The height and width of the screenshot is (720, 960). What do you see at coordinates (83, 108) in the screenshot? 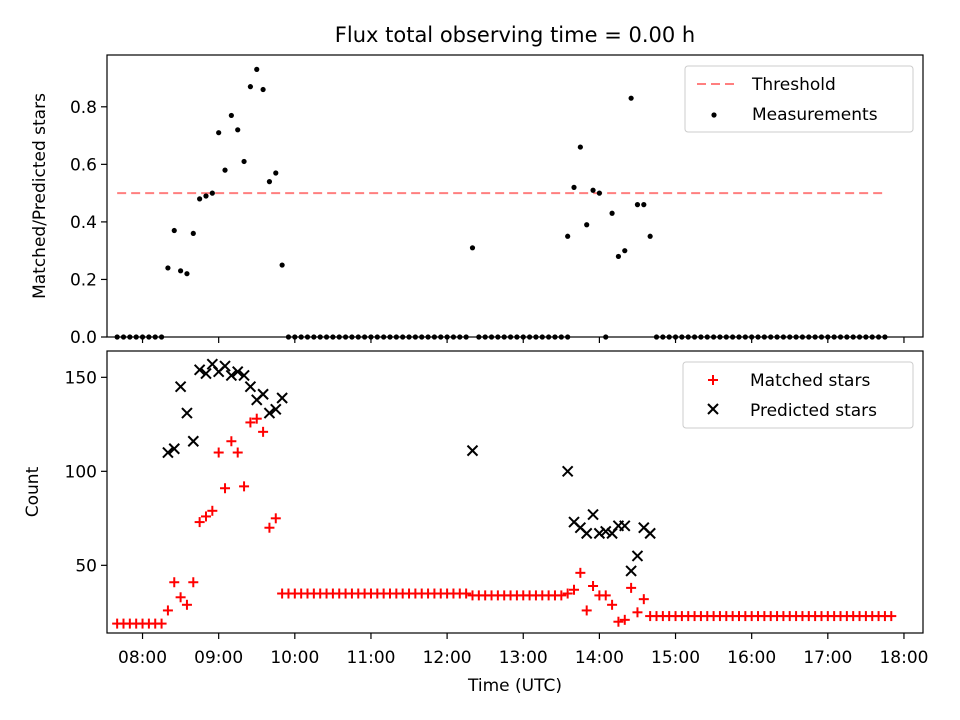
I see `top-y-tick-label: 0.8` at bounding box center [83, 108].